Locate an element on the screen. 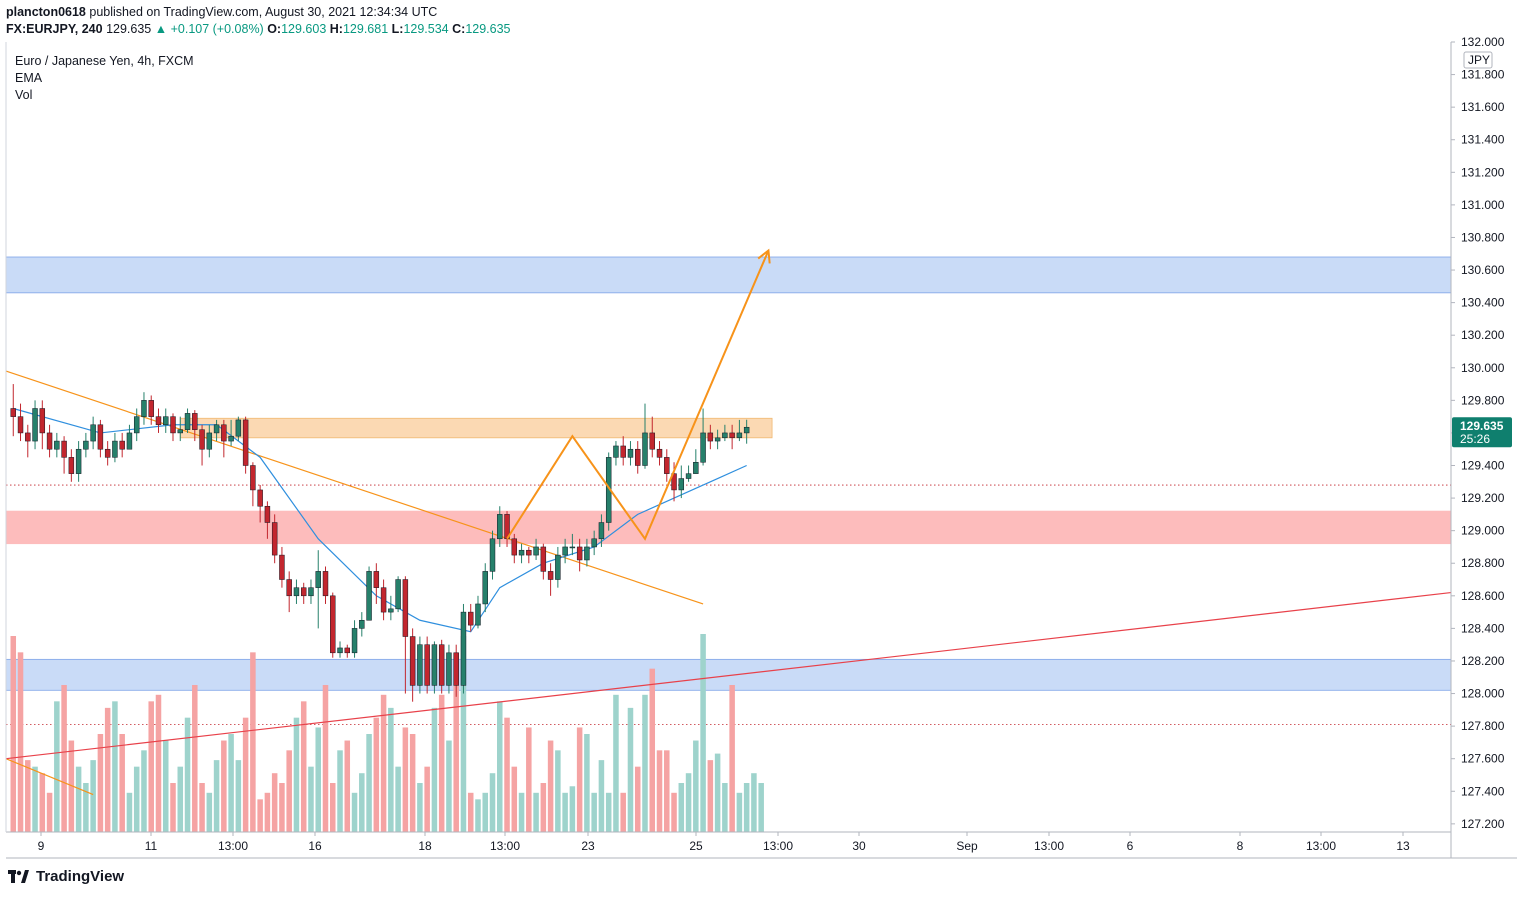  y-tick-label: 129.000 is located at coordinates (1483, 531).